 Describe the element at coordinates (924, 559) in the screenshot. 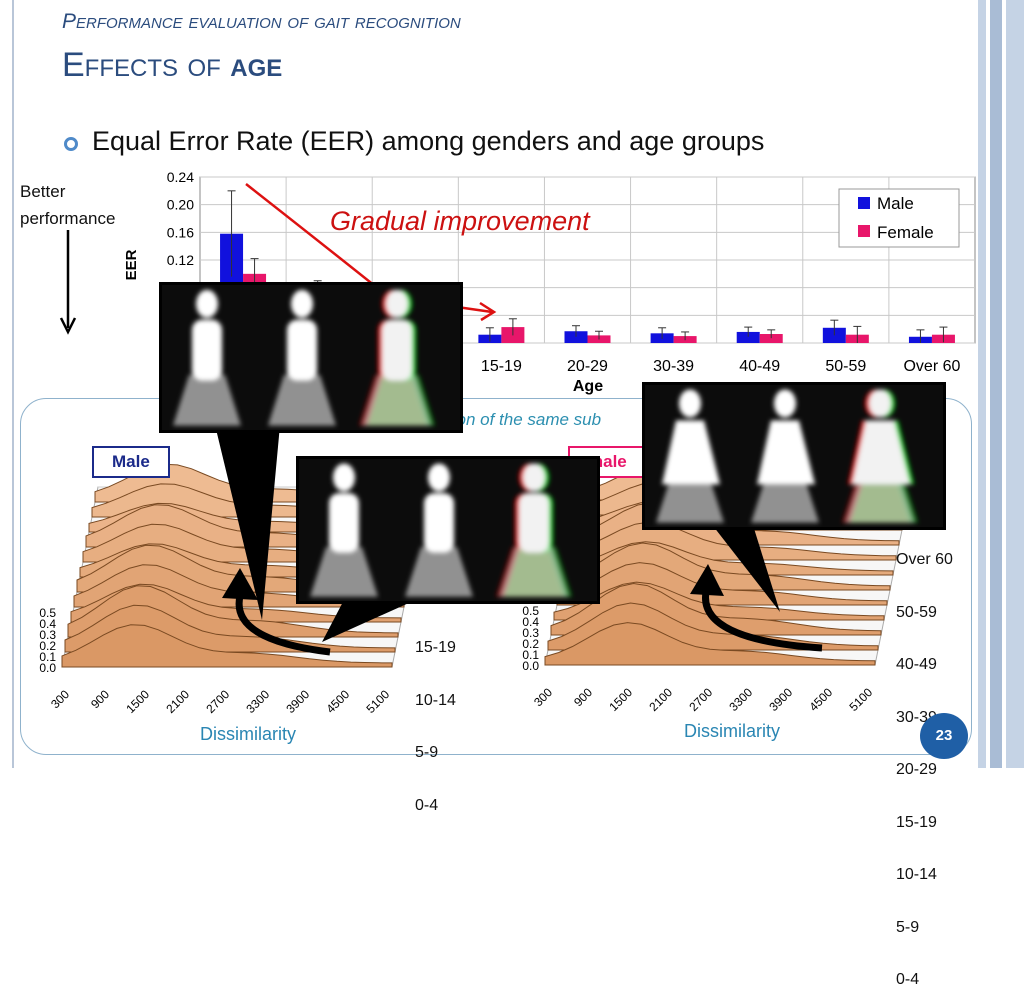

I see `female-age-label: Over 60` at that location.